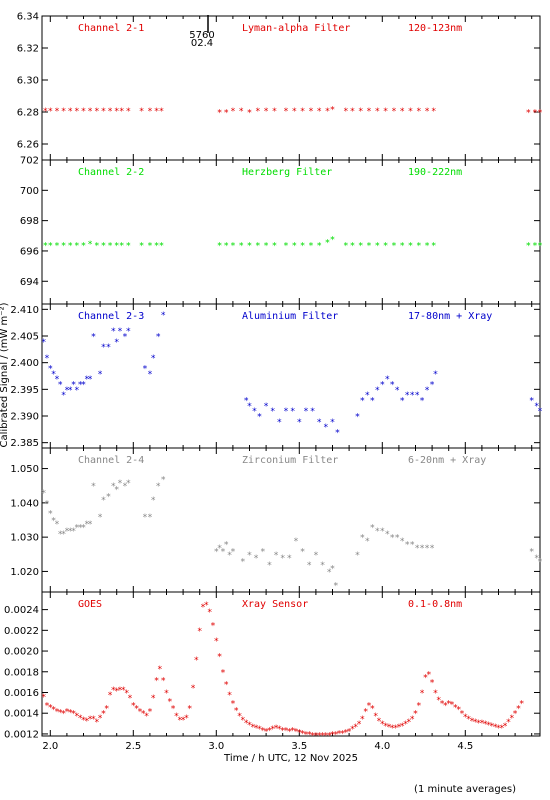 The image size is (550, 800). Describe the element at coordinates (21, 652) in the screenshot. I see `y-tick-label: 0.0020` at that location.